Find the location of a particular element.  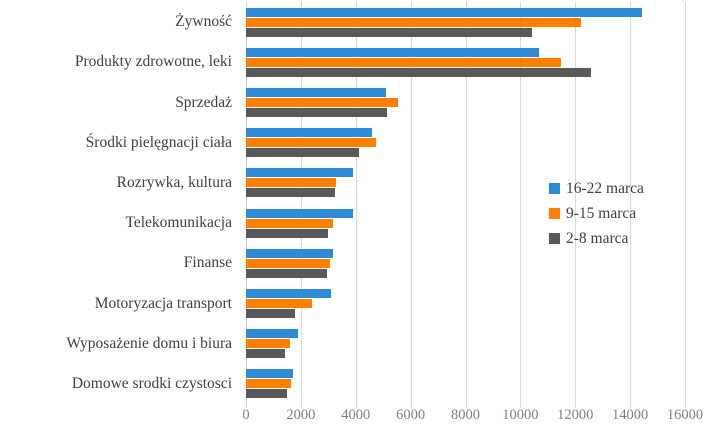

legend-label: 9-15 marca is located at coordinates (601, 213).